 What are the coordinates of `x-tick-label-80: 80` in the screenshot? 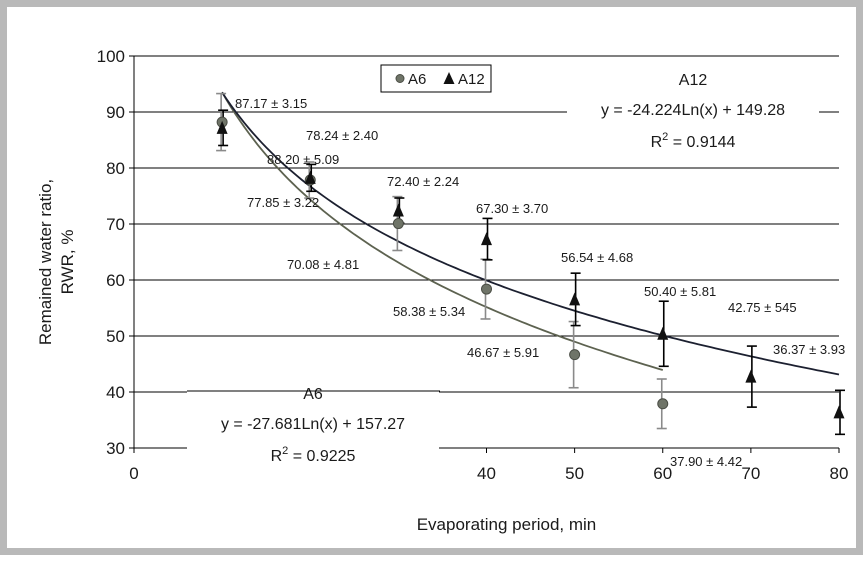 It's located at (839, 473).